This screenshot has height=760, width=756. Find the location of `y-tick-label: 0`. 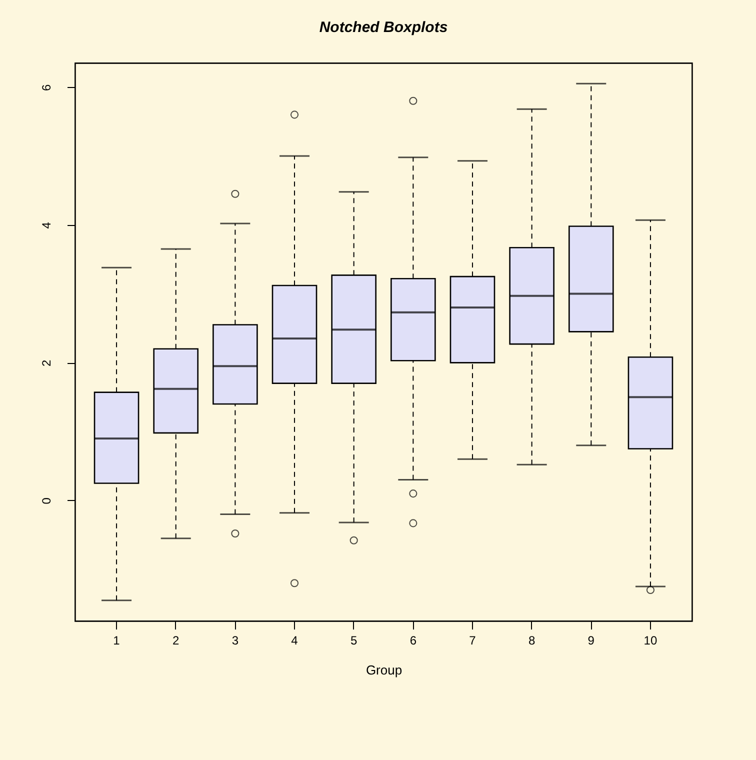

y-tick-label: 0 is located at coordinates (47, 500).